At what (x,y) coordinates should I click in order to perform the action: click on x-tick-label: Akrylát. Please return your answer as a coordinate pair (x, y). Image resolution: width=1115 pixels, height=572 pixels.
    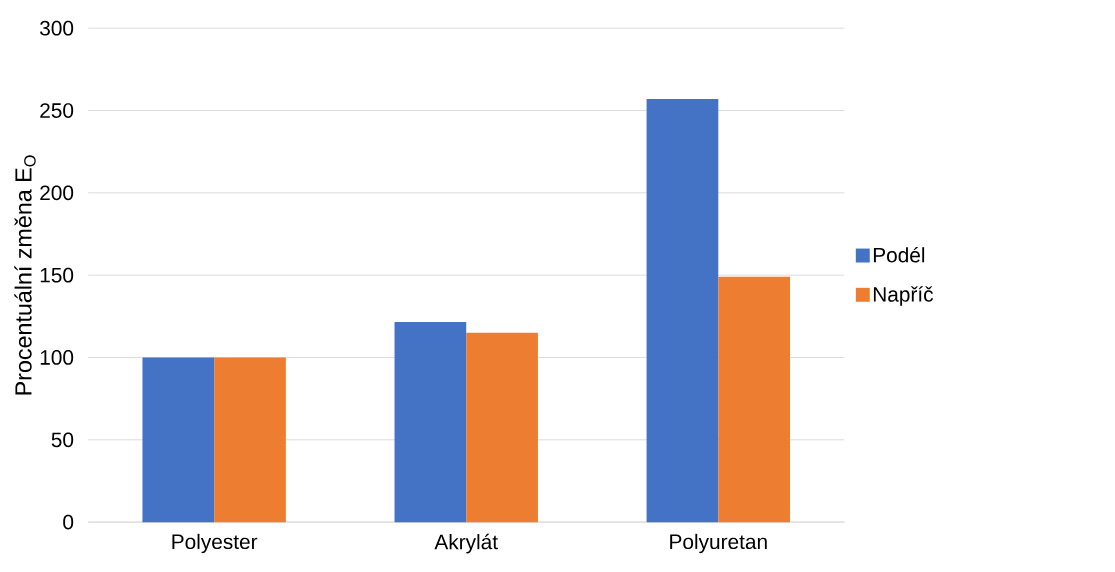
    Looking at the image, I should click on (466, 543).